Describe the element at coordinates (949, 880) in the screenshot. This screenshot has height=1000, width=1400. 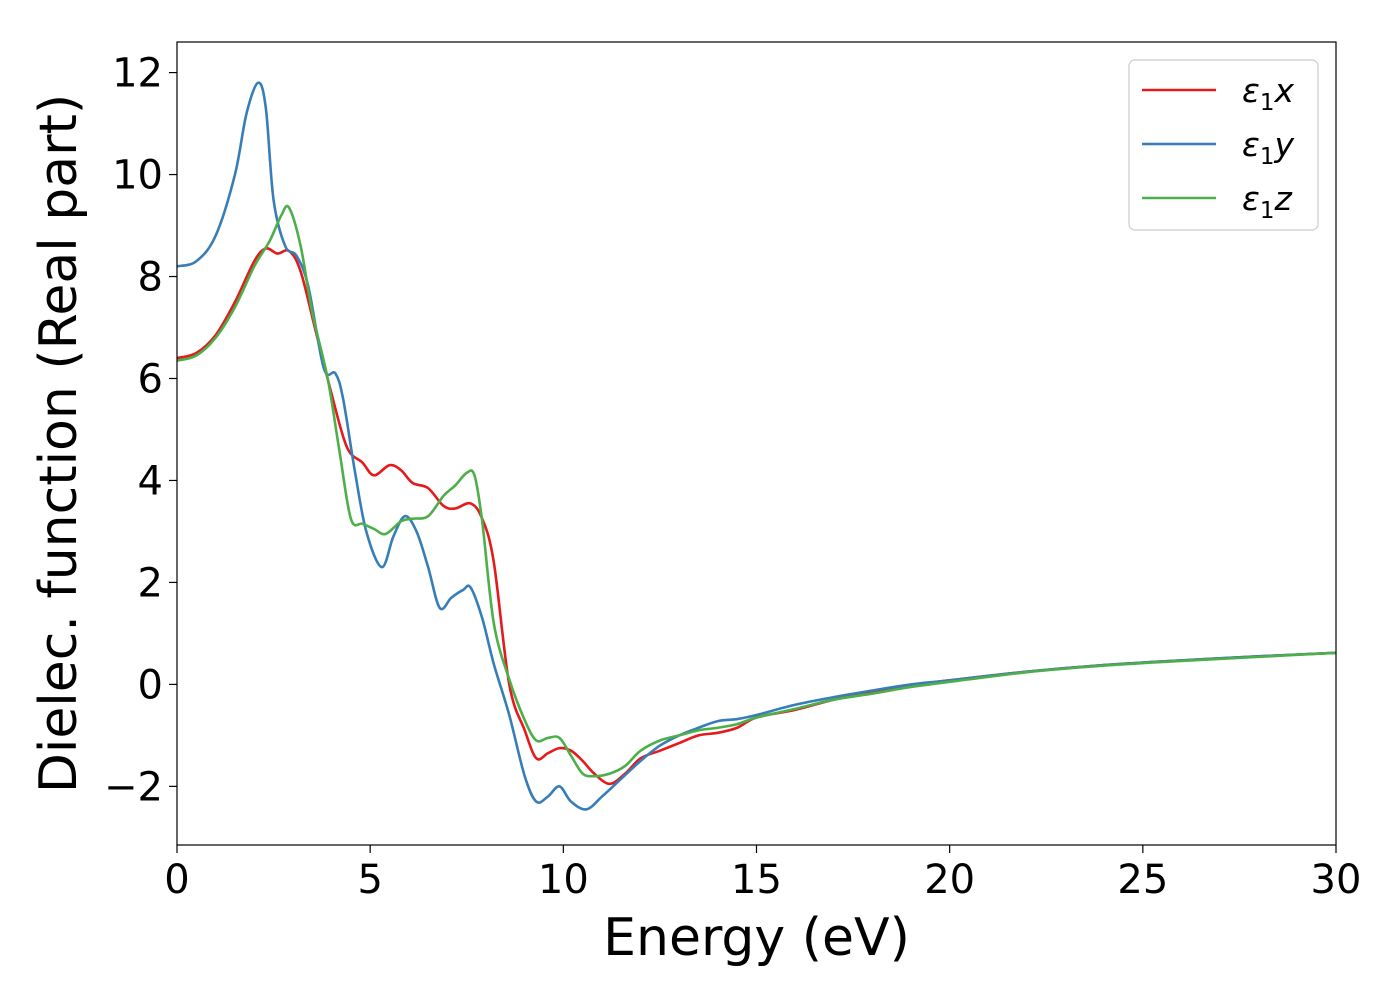
I see `x-tick-label: 20` at that location.